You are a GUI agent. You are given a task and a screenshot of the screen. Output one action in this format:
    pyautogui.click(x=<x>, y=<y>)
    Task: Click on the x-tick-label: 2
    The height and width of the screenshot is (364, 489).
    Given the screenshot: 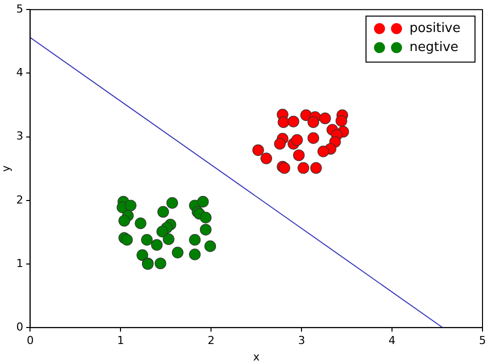 What is the action you would take?
    pyautogui.click(x=211, y=341)
    